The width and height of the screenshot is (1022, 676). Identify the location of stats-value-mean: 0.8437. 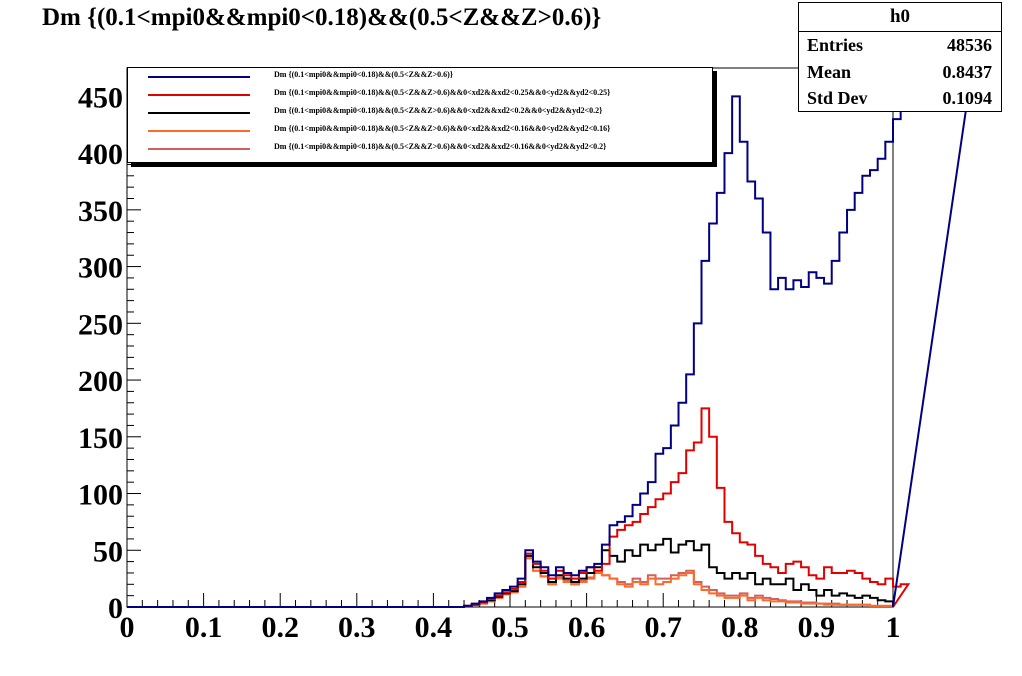
(967, 71).